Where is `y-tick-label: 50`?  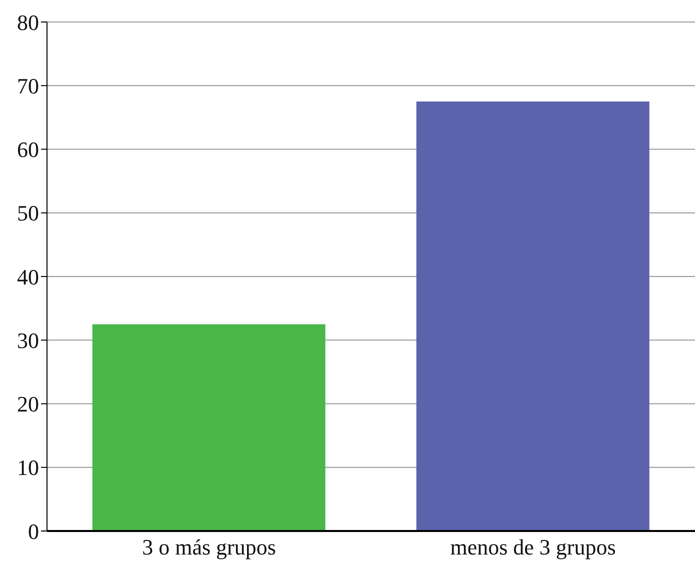
y-tick-label: 50 is located at coordinates (28, 213).